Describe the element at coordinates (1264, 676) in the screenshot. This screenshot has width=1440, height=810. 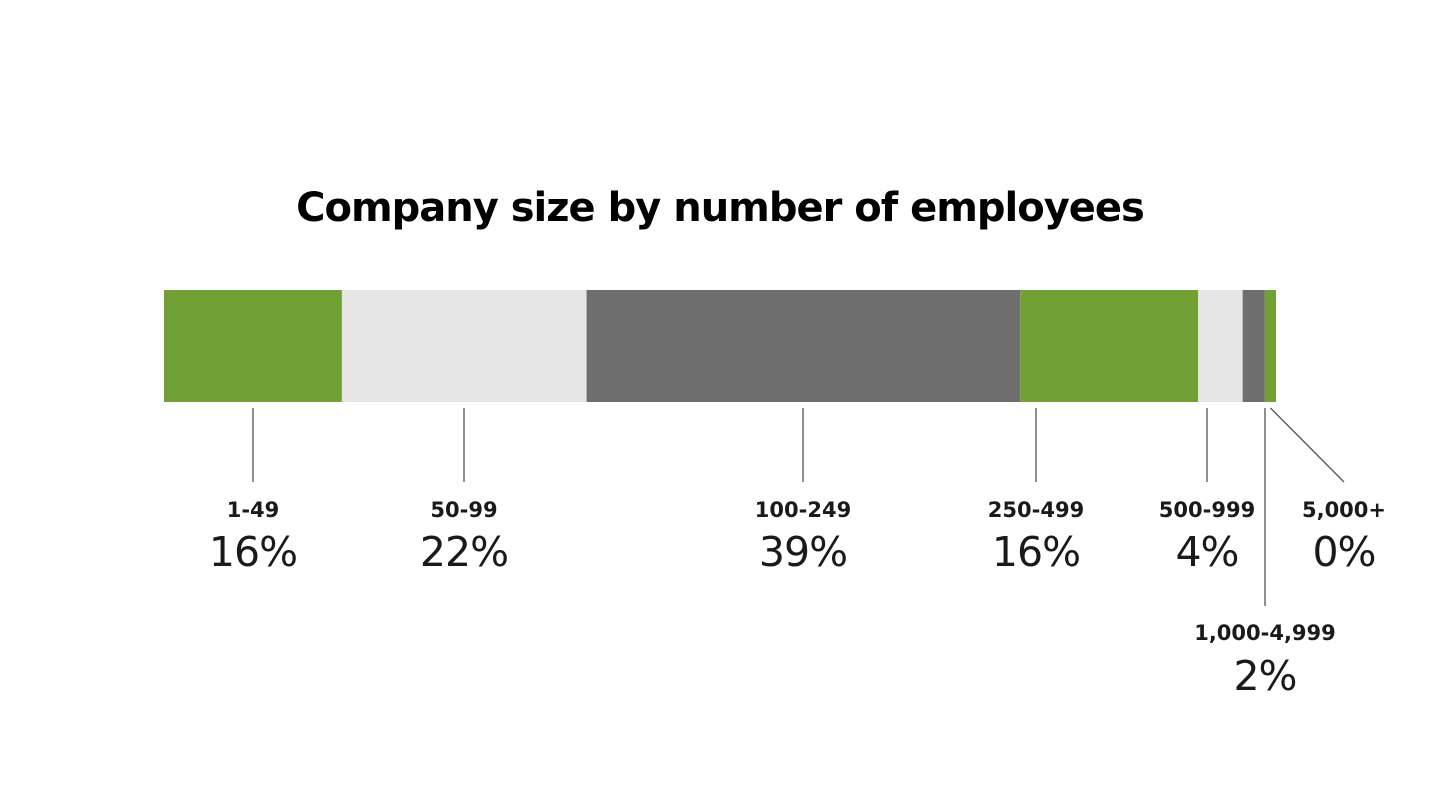
I see `value-label-1-000-4-999: 2%` at that location.